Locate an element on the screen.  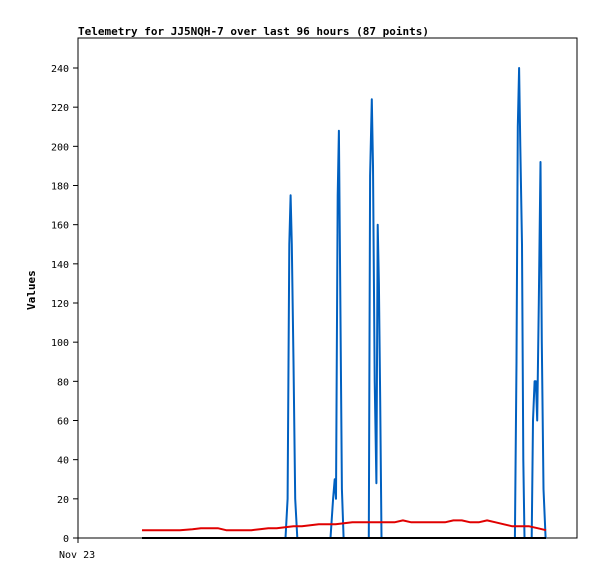
y-tick-label: 180 is located at coordinates (60, 187).